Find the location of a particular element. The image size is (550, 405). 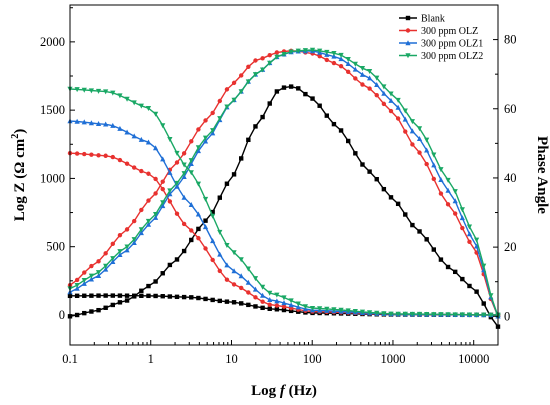

x-axis-title-variable: f is located at coordinates (283, 391).